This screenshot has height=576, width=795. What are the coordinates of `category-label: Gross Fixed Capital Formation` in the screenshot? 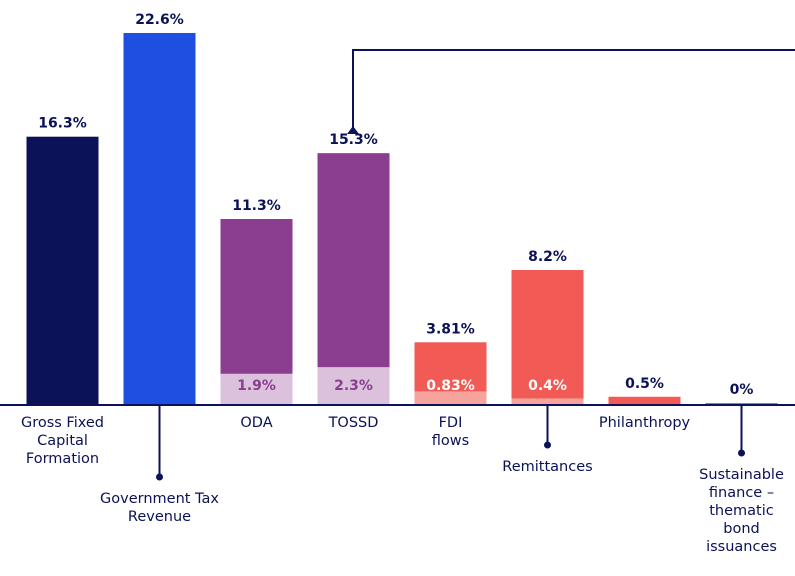 It's located at (62, 441).